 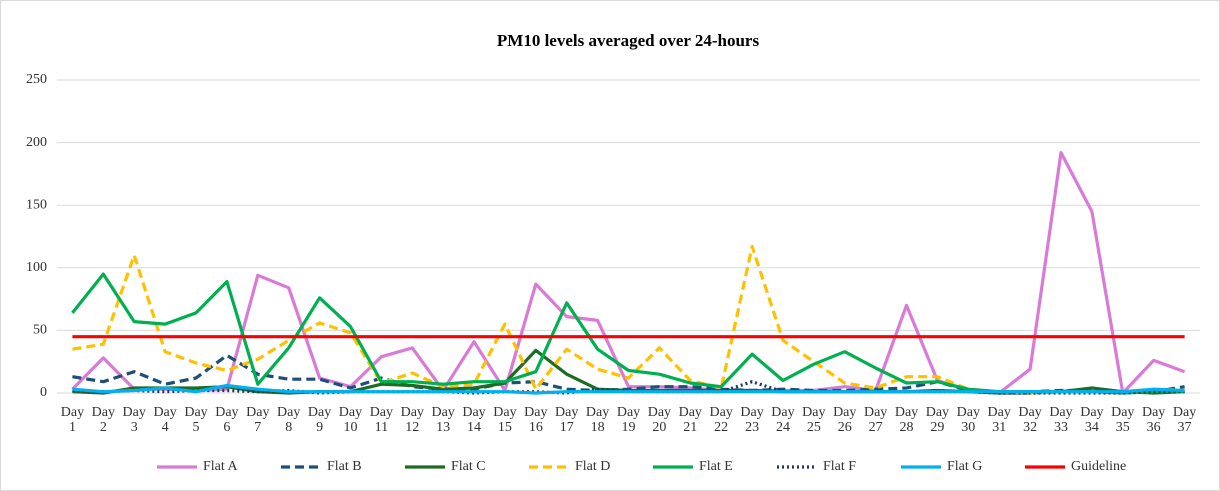 What do you see at coordinates (752, 420) in the screenshot?
I see `x-tick-label: Day 23` at bounding box center [752, 420].